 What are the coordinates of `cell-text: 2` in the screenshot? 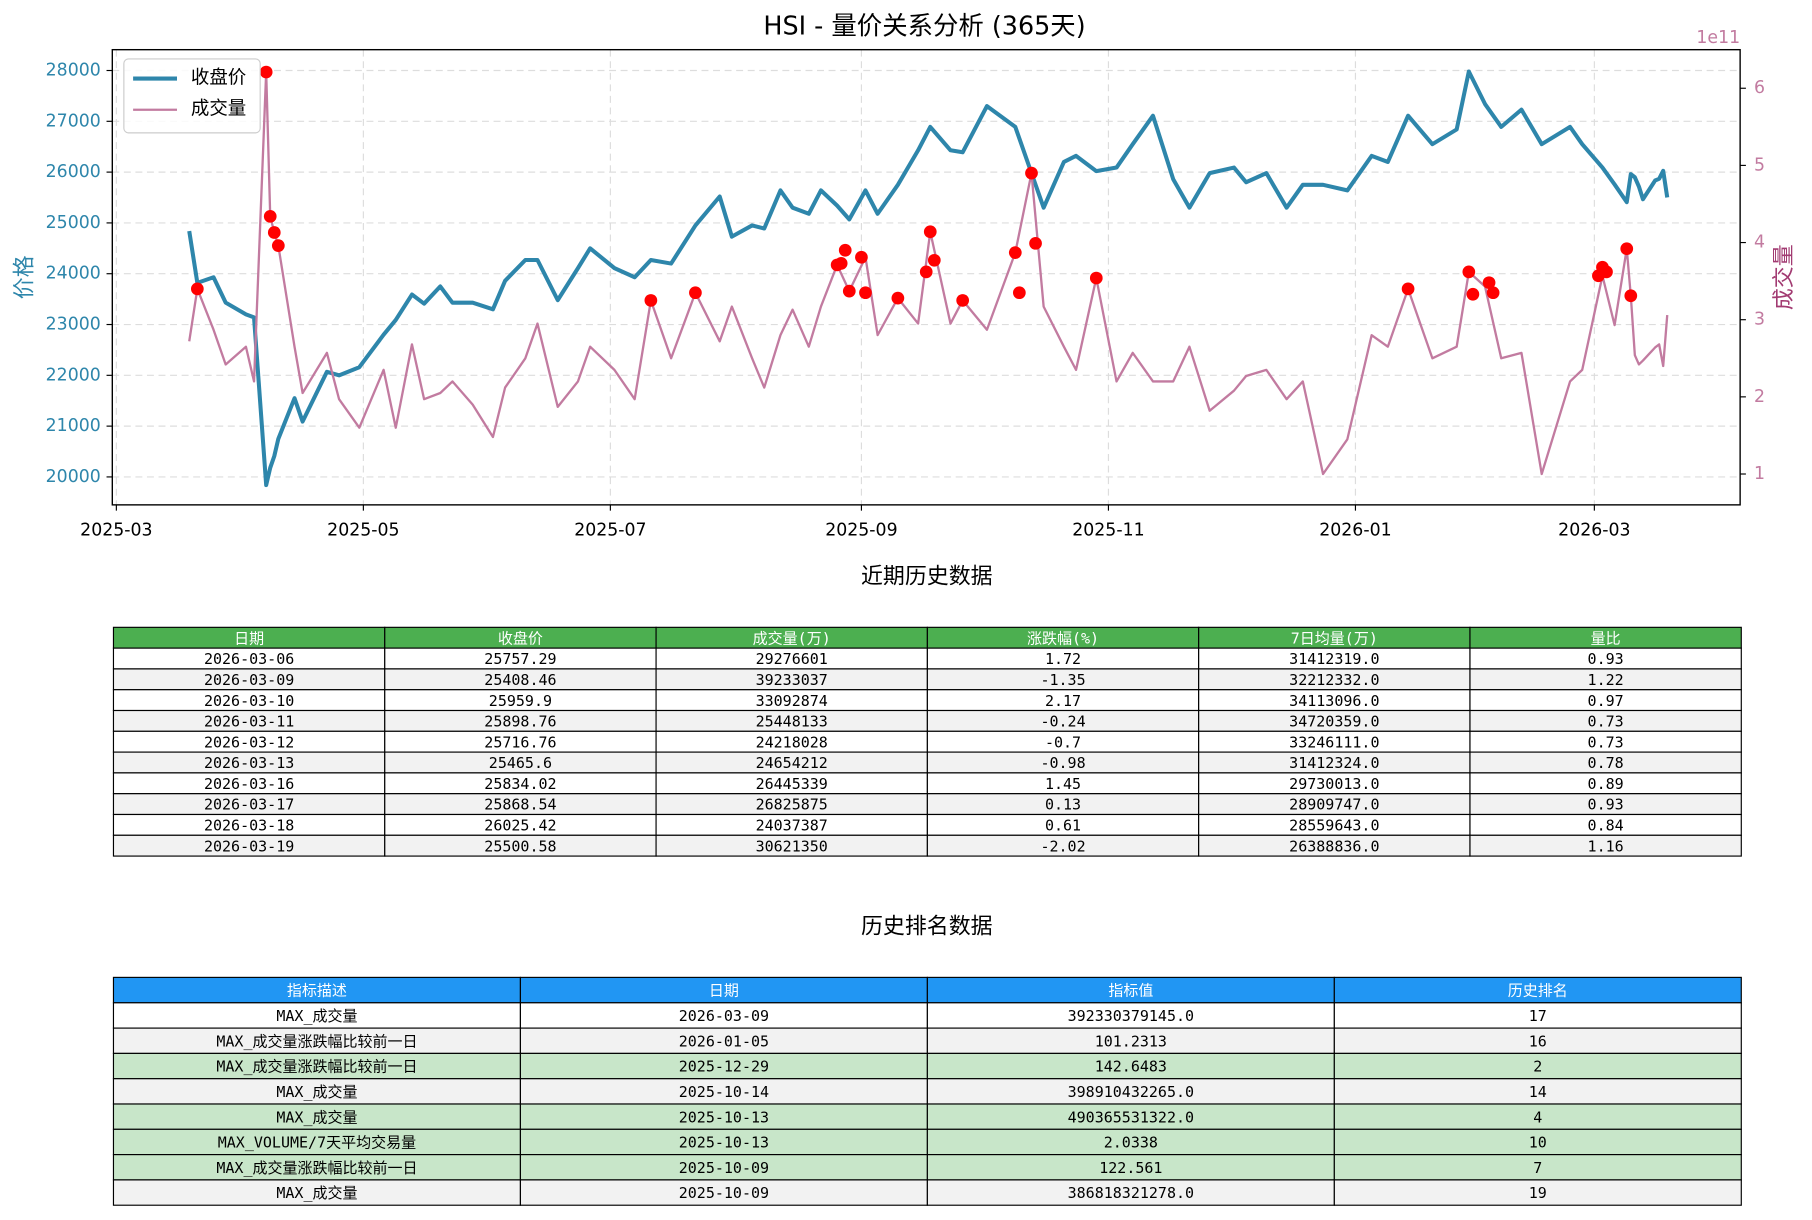 It's located at (1537, 1067).